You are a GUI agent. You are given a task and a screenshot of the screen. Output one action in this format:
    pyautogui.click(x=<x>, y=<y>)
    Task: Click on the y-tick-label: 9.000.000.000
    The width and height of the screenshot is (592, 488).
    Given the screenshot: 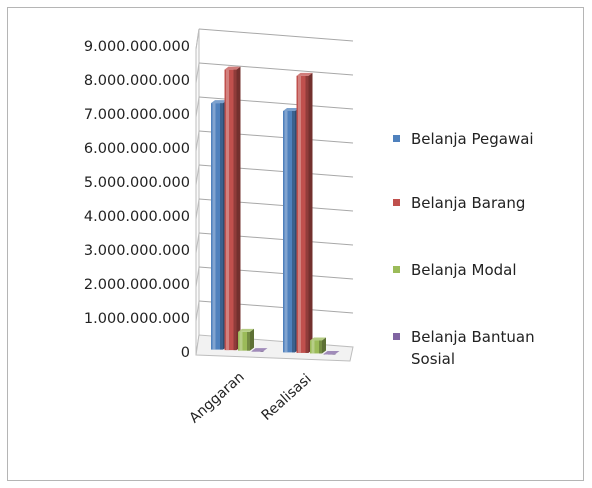 What is the action you would take?
    pyautogui.click(x=137, y=47)
    